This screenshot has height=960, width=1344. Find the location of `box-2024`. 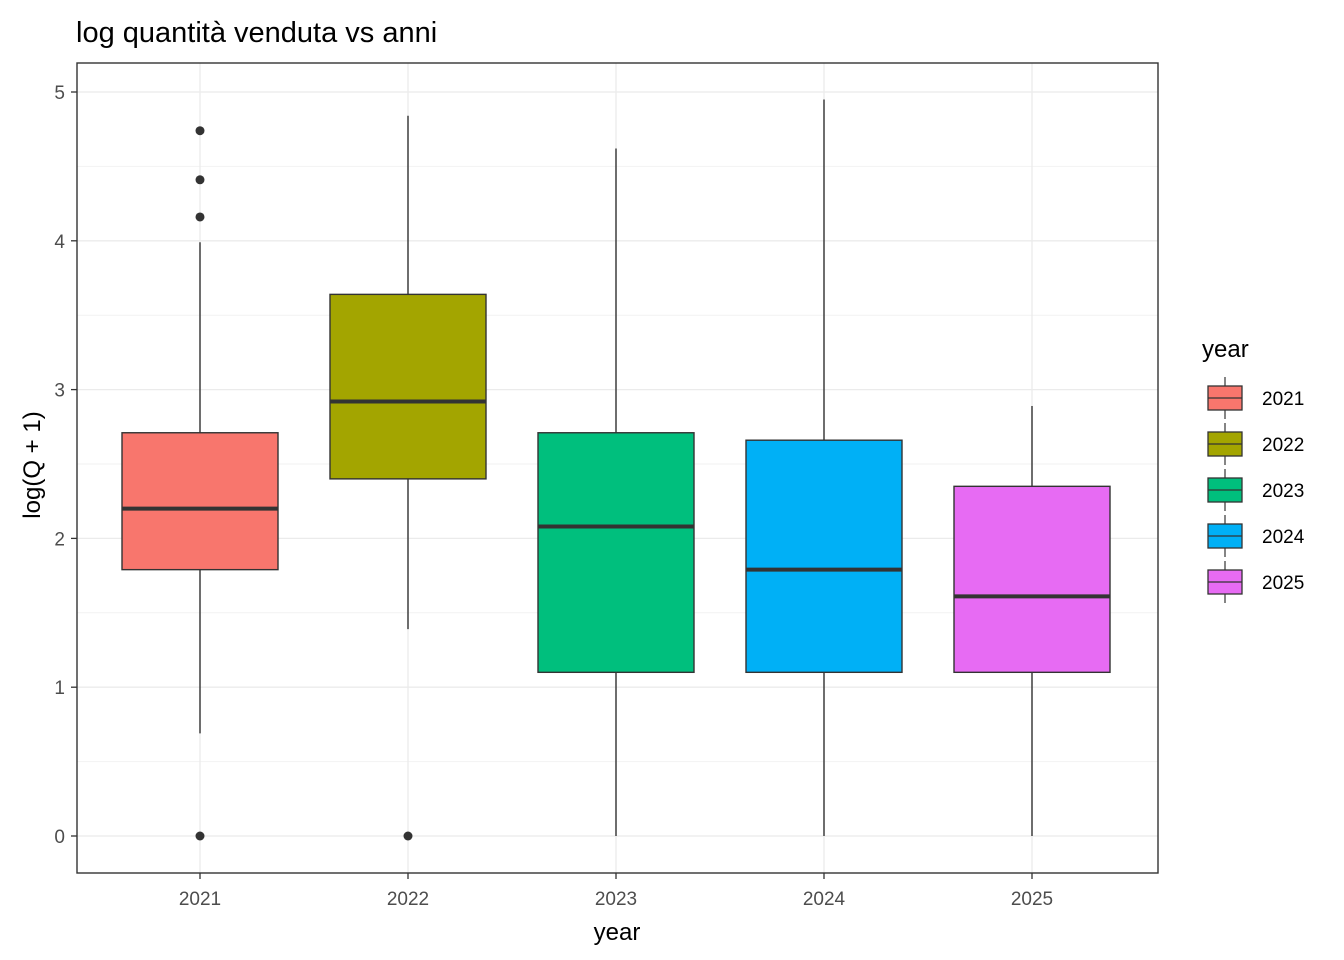

box-2024 is located at coordinates (824, 467).